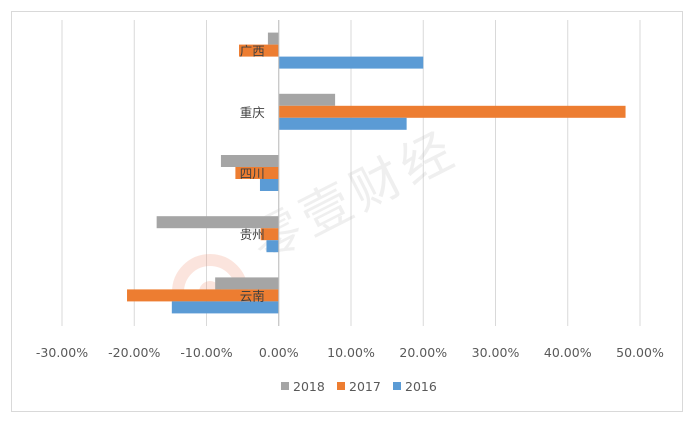 This screenshot has height=423, width=694. Describe the element at coordinates (279, 352) in the screenshot. I see `x-tick-label: 0.00%` at that location.